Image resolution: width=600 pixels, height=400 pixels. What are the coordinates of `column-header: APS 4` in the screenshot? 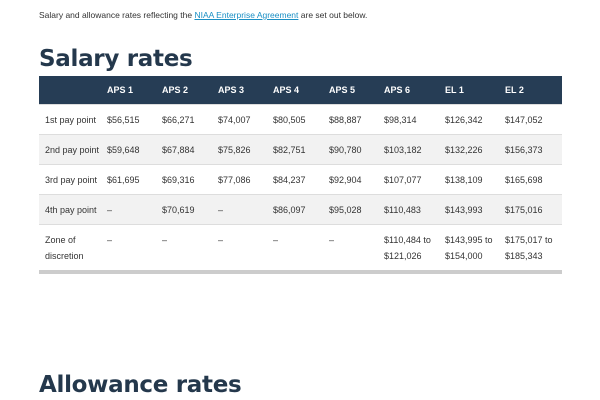 It's located at (295, 90).